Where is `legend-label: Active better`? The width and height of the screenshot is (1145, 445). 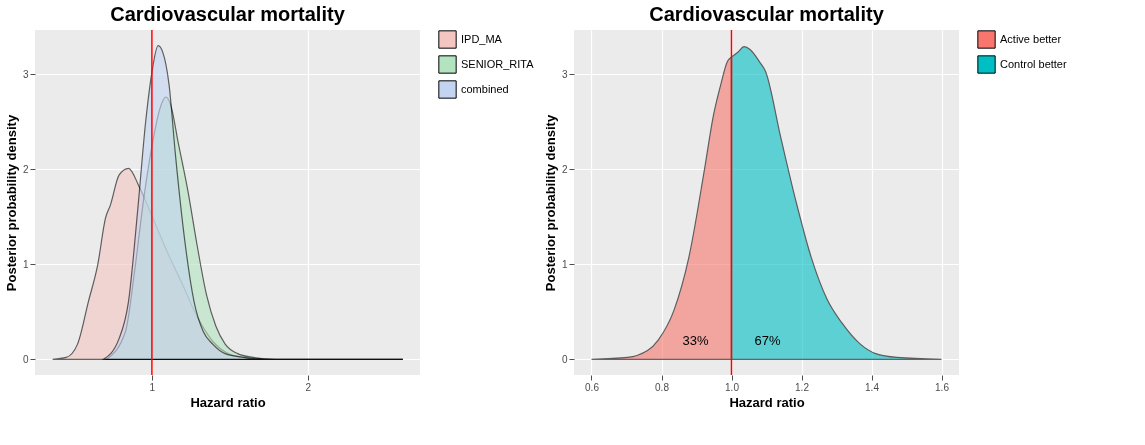
legend-label: Active better is located at coordinates (1031, 38).